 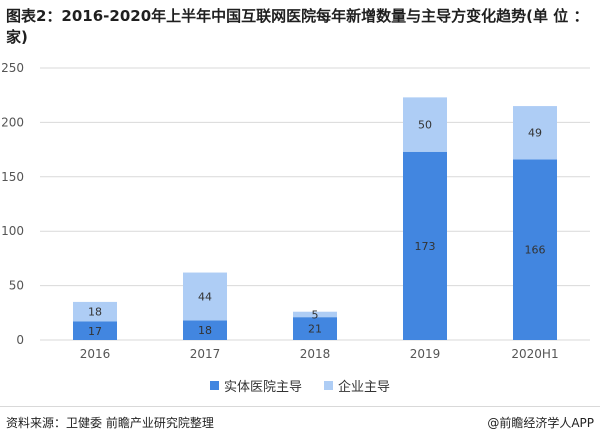 I want to click on data-label: 21, so click(x=315, y=329).